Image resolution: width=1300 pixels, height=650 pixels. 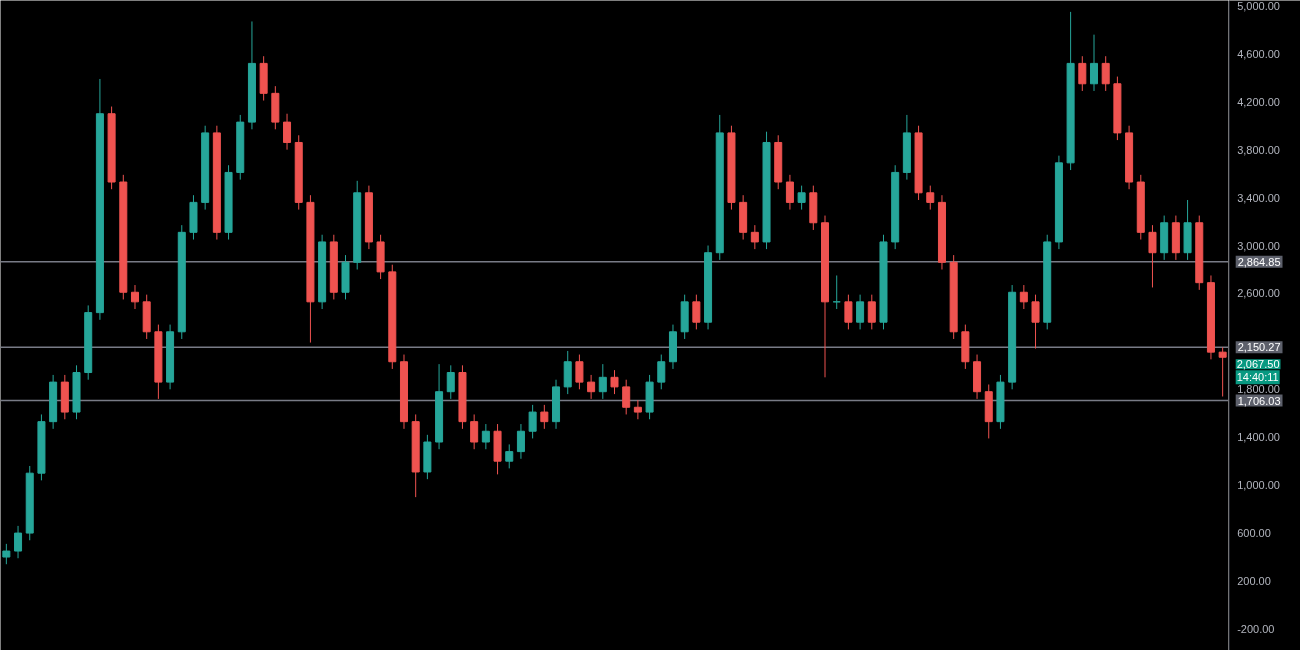 I want to click on y-tick-label: 4,200.00, so click(x=1258, y=101).